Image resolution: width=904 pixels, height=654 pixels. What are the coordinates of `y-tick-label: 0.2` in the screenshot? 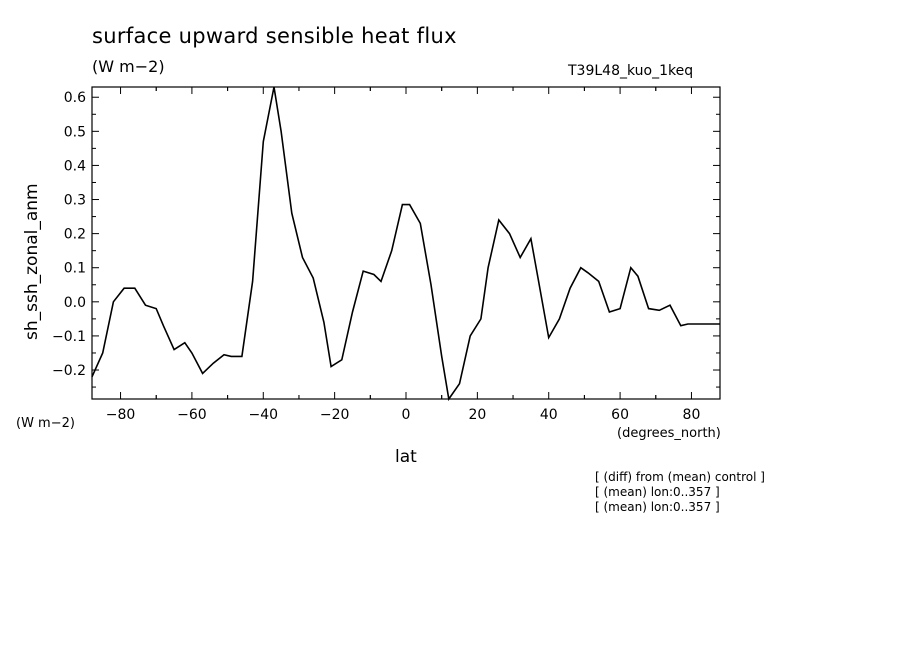 It's located at (75, 235).